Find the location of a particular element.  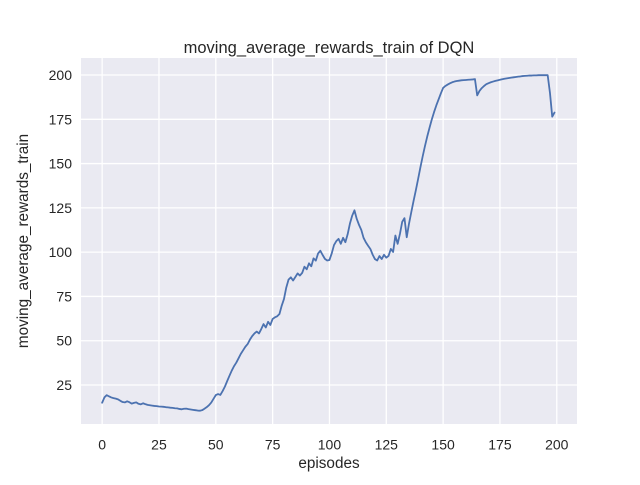

y-tick-label: 25 is located at coordinates (64, 385).